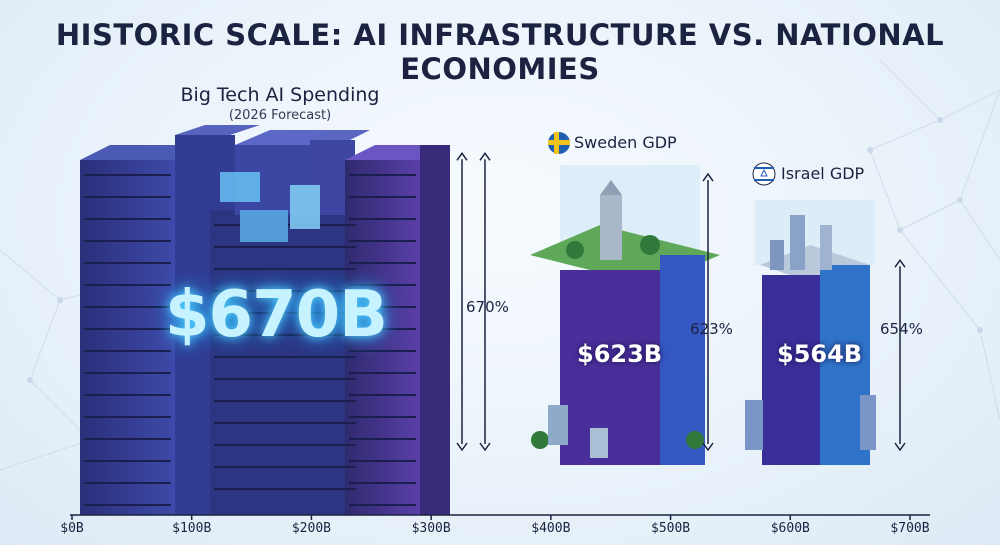  What do you see at coordinates (910, 528) in the screenshot?
I see `x-tick-label: $700B` at bounding box center [910, 528].